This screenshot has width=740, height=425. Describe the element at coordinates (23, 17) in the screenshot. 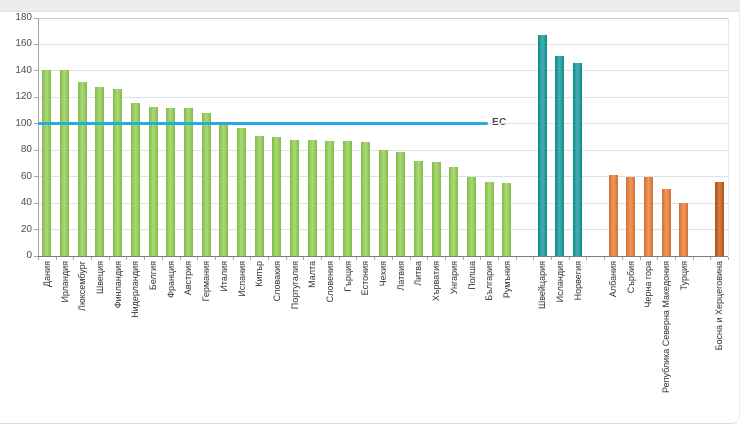

I see `y-tick-label: 180` at that location.